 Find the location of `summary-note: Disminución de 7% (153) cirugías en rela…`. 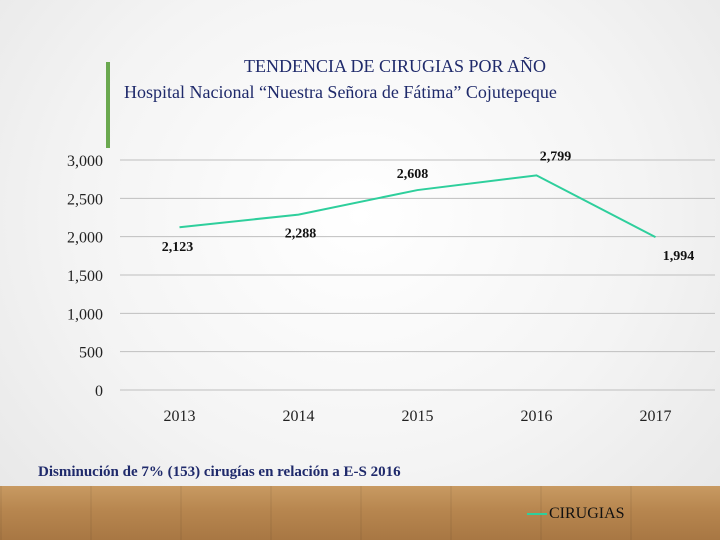

summary-note: Disminución de 7% (153) cirugías en rela… is located at coordinates (219, 472).